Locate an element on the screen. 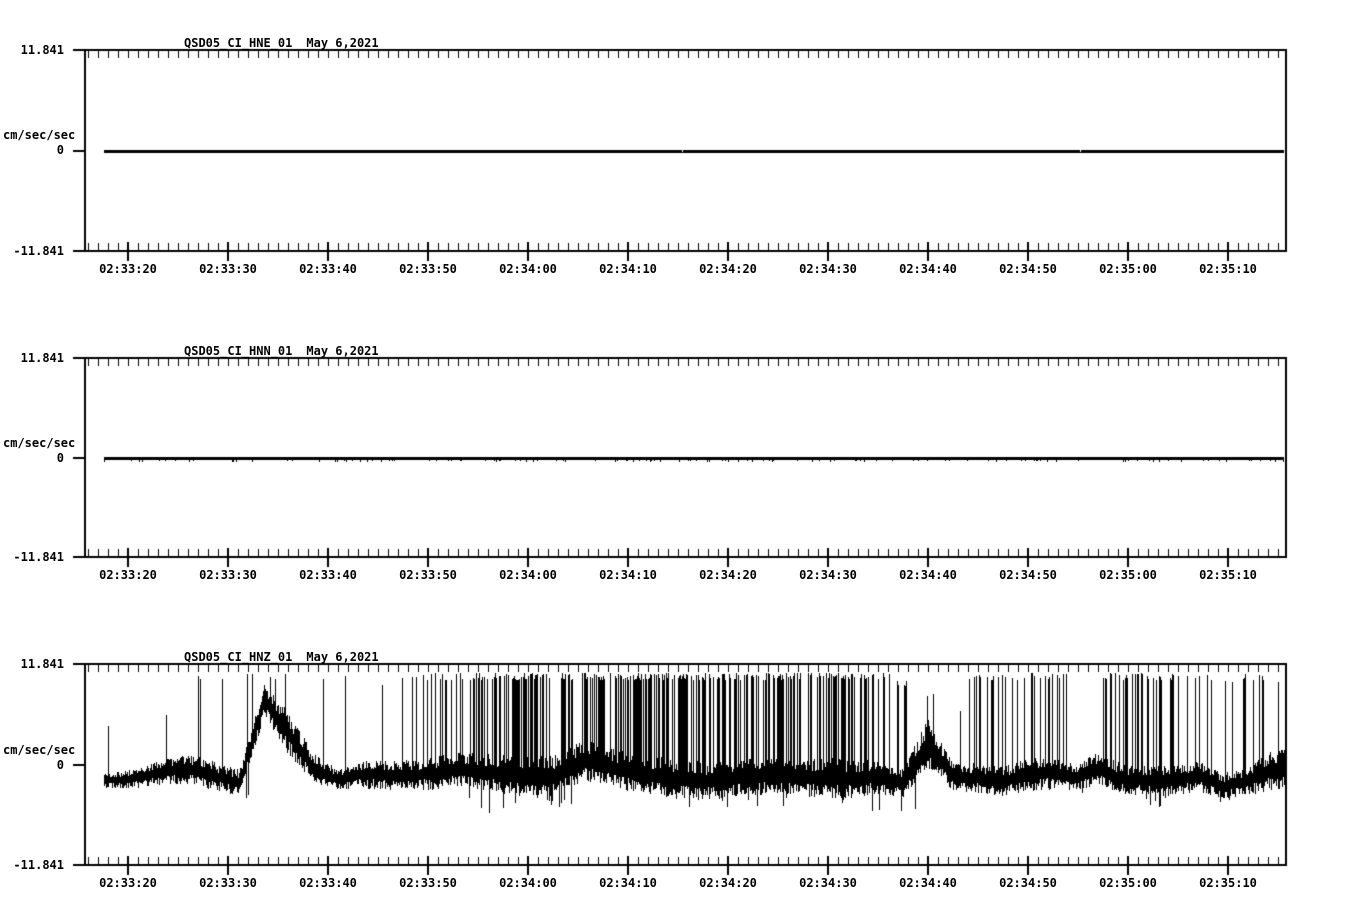  panel-title: QSD05_CI_HNN_01 May 6,2021 is located at coordinates (281, 351).